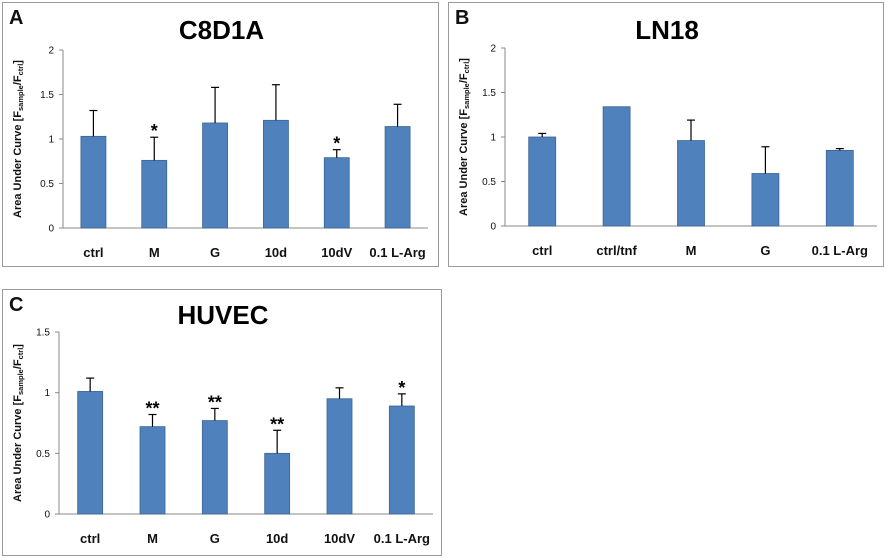  What do you see at coordinates (16, 305) in the screenshot?
I see `panel-letter: C` at bounding box center [16, 305].